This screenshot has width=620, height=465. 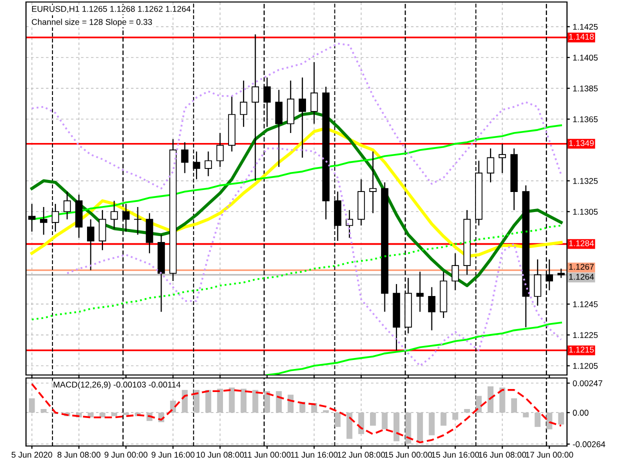 I want to click on x-tick-label: 15 Jun 00:00, so click(x=408, y=455).